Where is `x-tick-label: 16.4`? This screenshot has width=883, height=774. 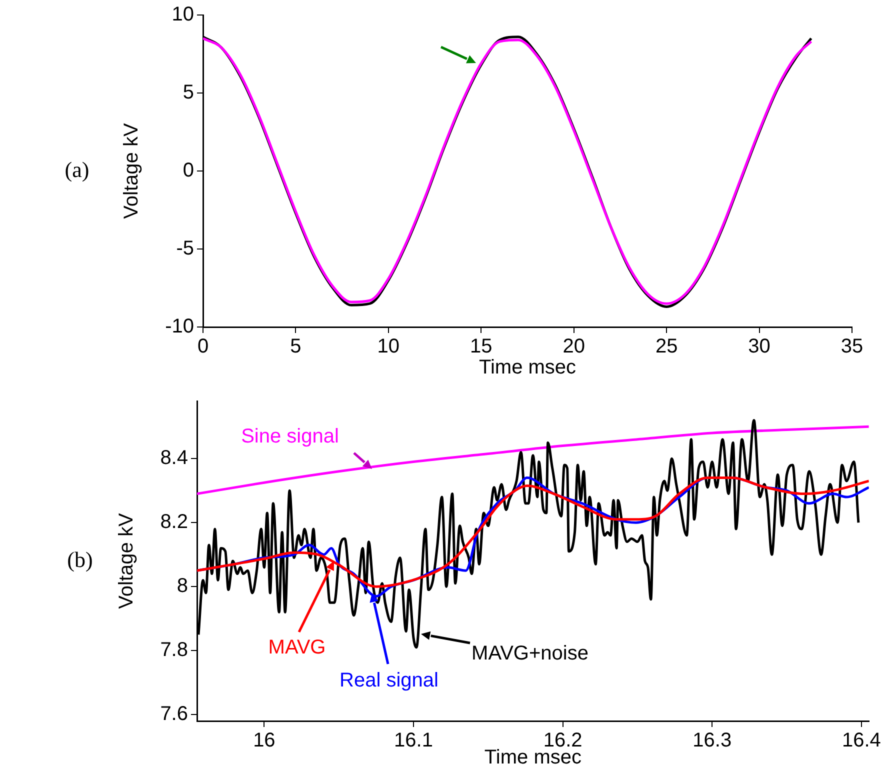 x-tick-label: 16.4 is located at coordinates (861, 741).